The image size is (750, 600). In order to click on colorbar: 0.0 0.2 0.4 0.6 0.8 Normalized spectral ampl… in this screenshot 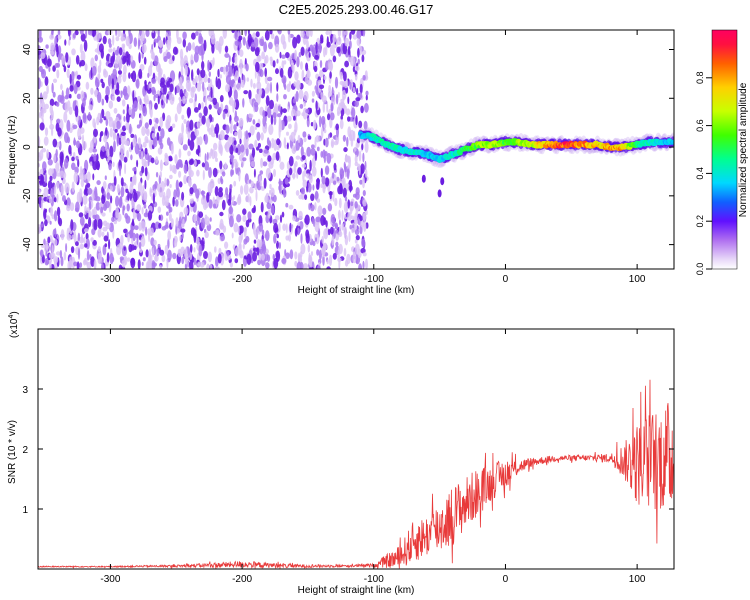, I will do `click(722, 152)`.